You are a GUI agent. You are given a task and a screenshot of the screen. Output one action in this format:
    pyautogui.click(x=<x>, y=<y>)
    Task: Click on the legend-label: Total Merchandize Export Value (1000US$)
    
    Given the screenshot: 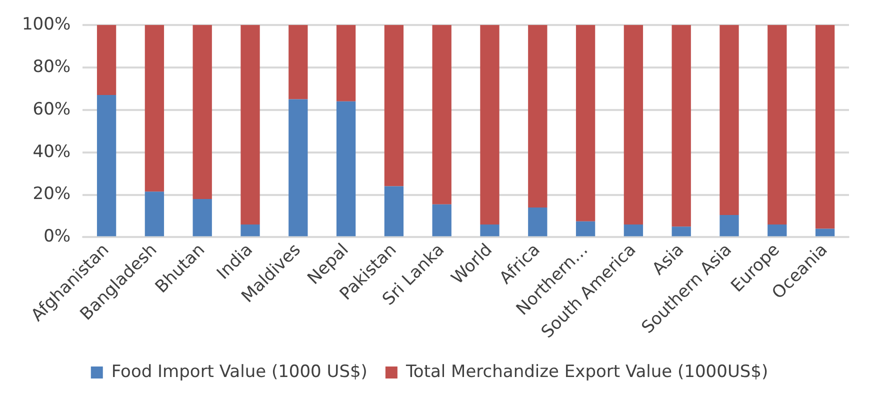 What is the action you would take?
    pyautogui.click(x=586, y=372)
    